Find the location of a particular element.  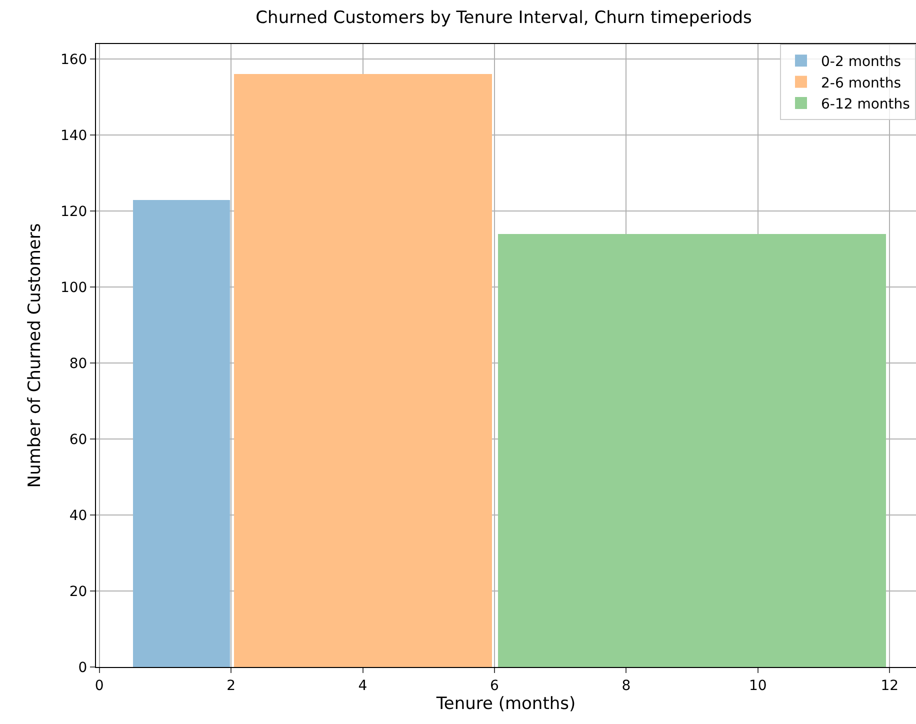

y-tick-label: 140 is located at coordinates (74, 136).